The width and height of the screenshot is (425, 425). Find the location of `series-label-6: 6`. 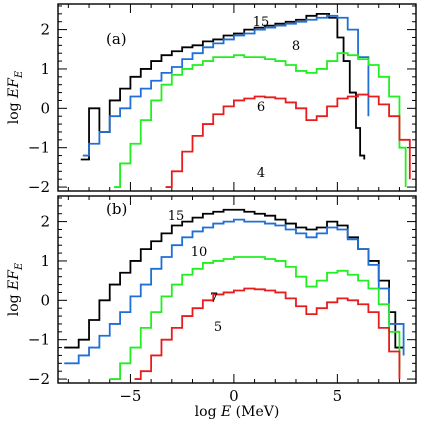

series-label-6: 6 is located at coordinates (261, 107).